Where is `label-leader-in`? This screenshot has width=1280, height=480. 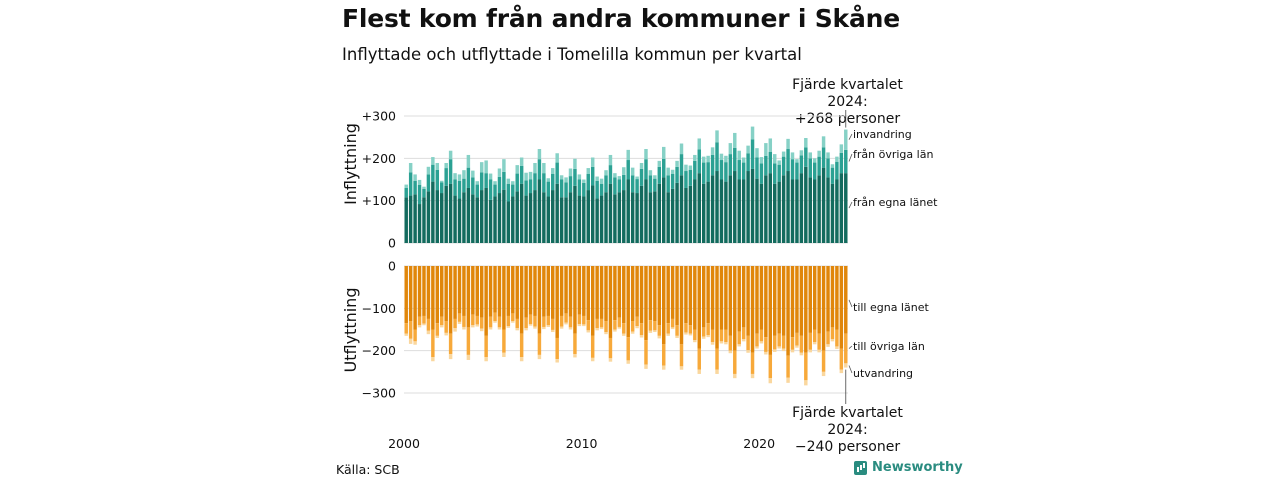 label-leader-in is located at coordinates (850, 136).